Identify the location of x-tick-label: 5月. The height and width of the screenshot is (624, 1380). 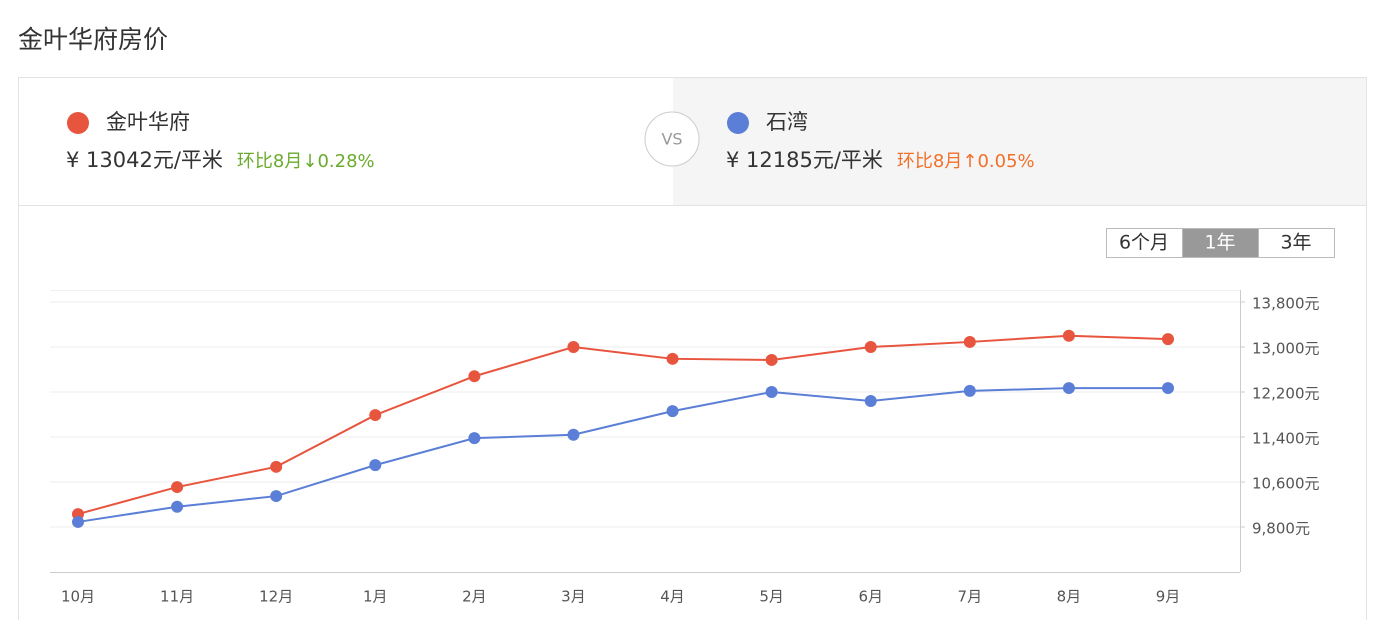
(771, 597).